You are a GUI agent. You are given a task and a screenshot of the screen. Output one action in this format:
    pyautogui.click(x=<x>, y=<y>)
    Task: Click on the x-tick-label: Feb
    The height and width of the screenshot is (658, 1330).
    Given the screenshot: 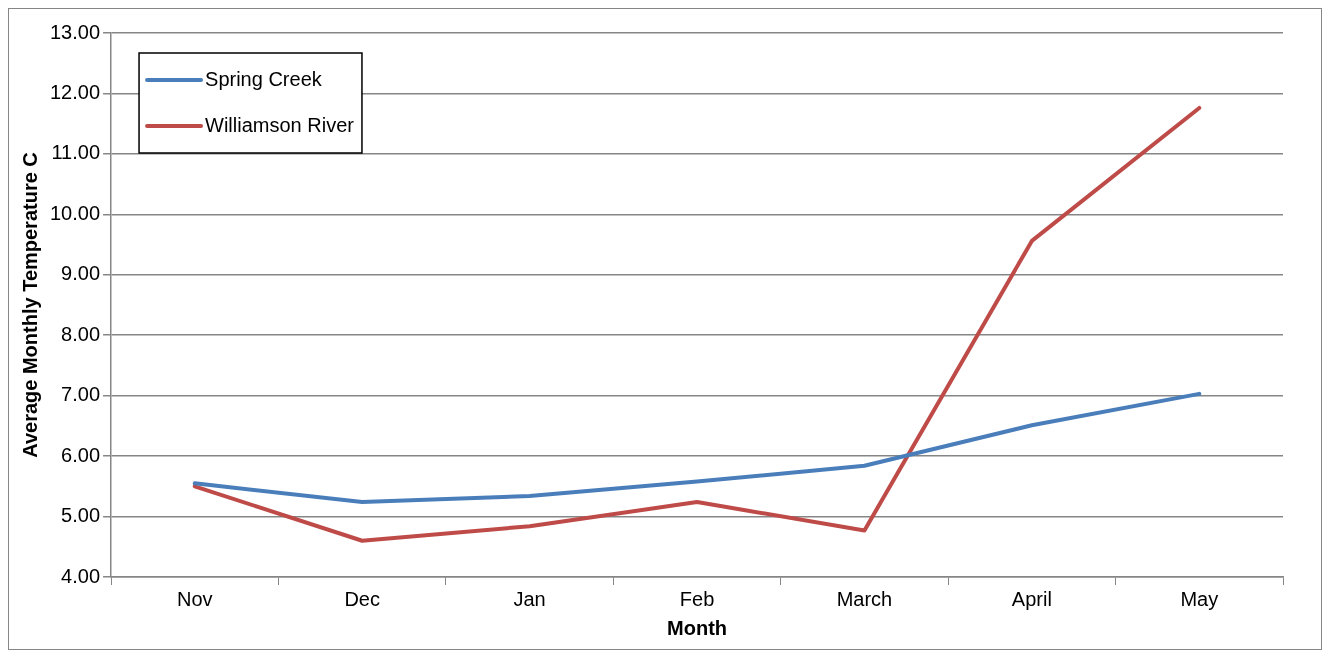 What is the action you would take?
    pyautogui.click(x=697, y=598)
    